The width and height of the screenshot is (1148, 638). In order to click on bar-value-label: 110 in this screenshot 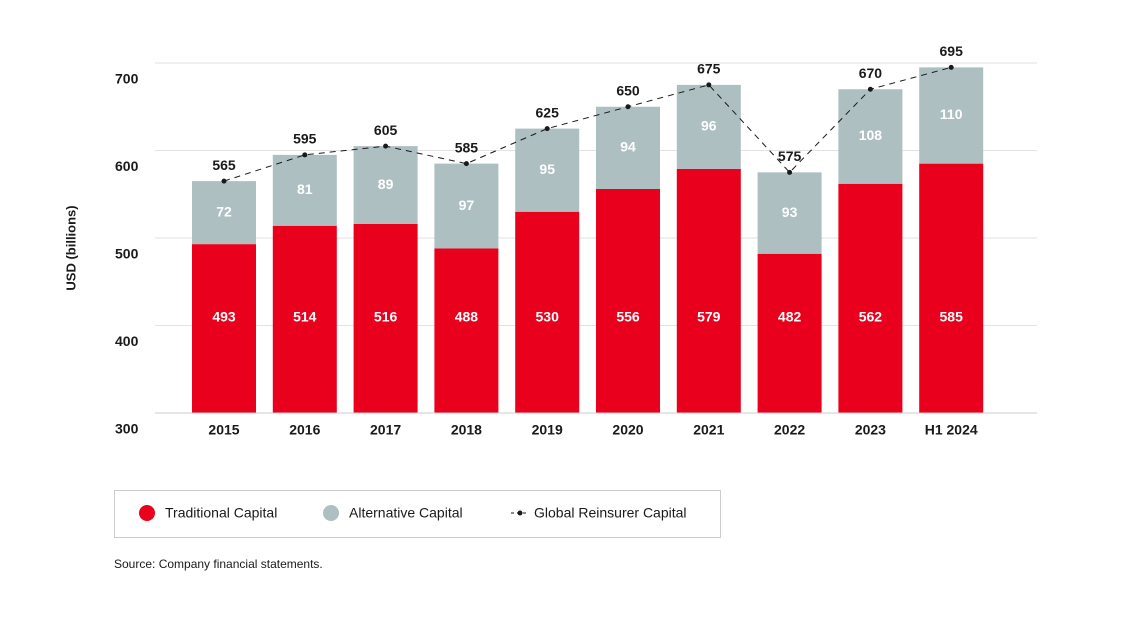, I will do `click(951, 114)`.